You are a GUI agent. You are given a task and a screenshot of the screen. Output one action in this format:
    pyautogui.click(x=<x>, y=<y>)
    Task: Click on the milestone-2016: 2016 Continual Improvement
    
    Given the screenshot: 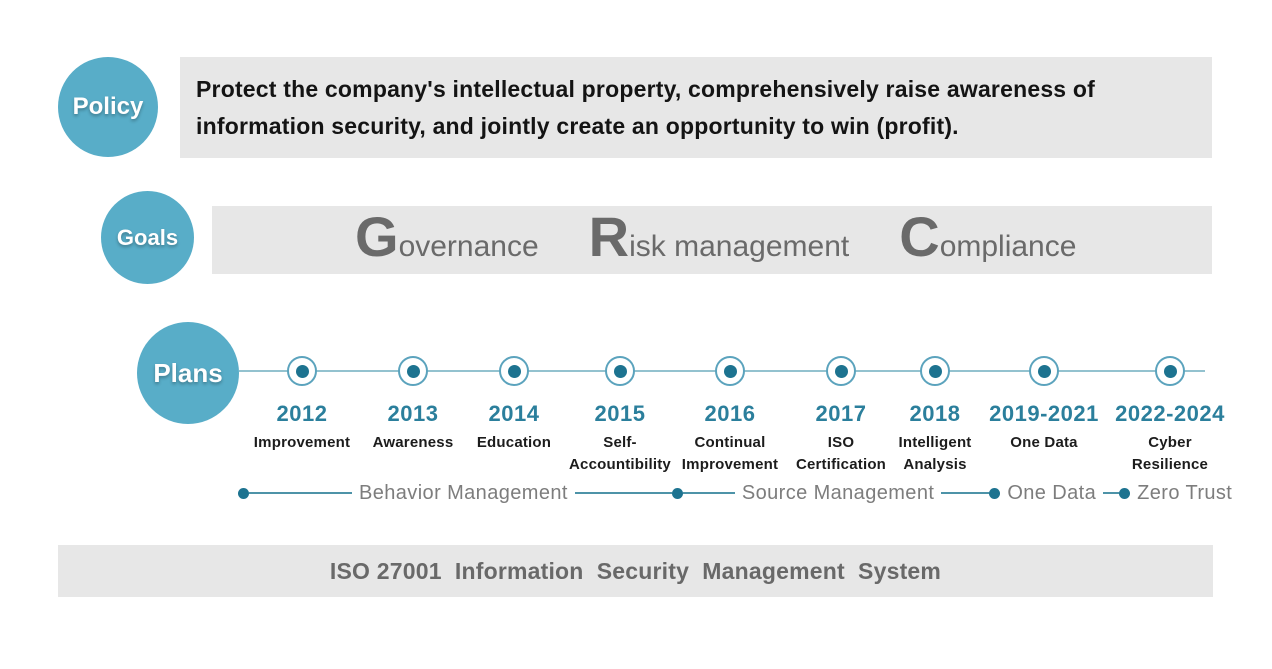 What is the action you would take?
    pyautogui.click(x=730, y=416)
    